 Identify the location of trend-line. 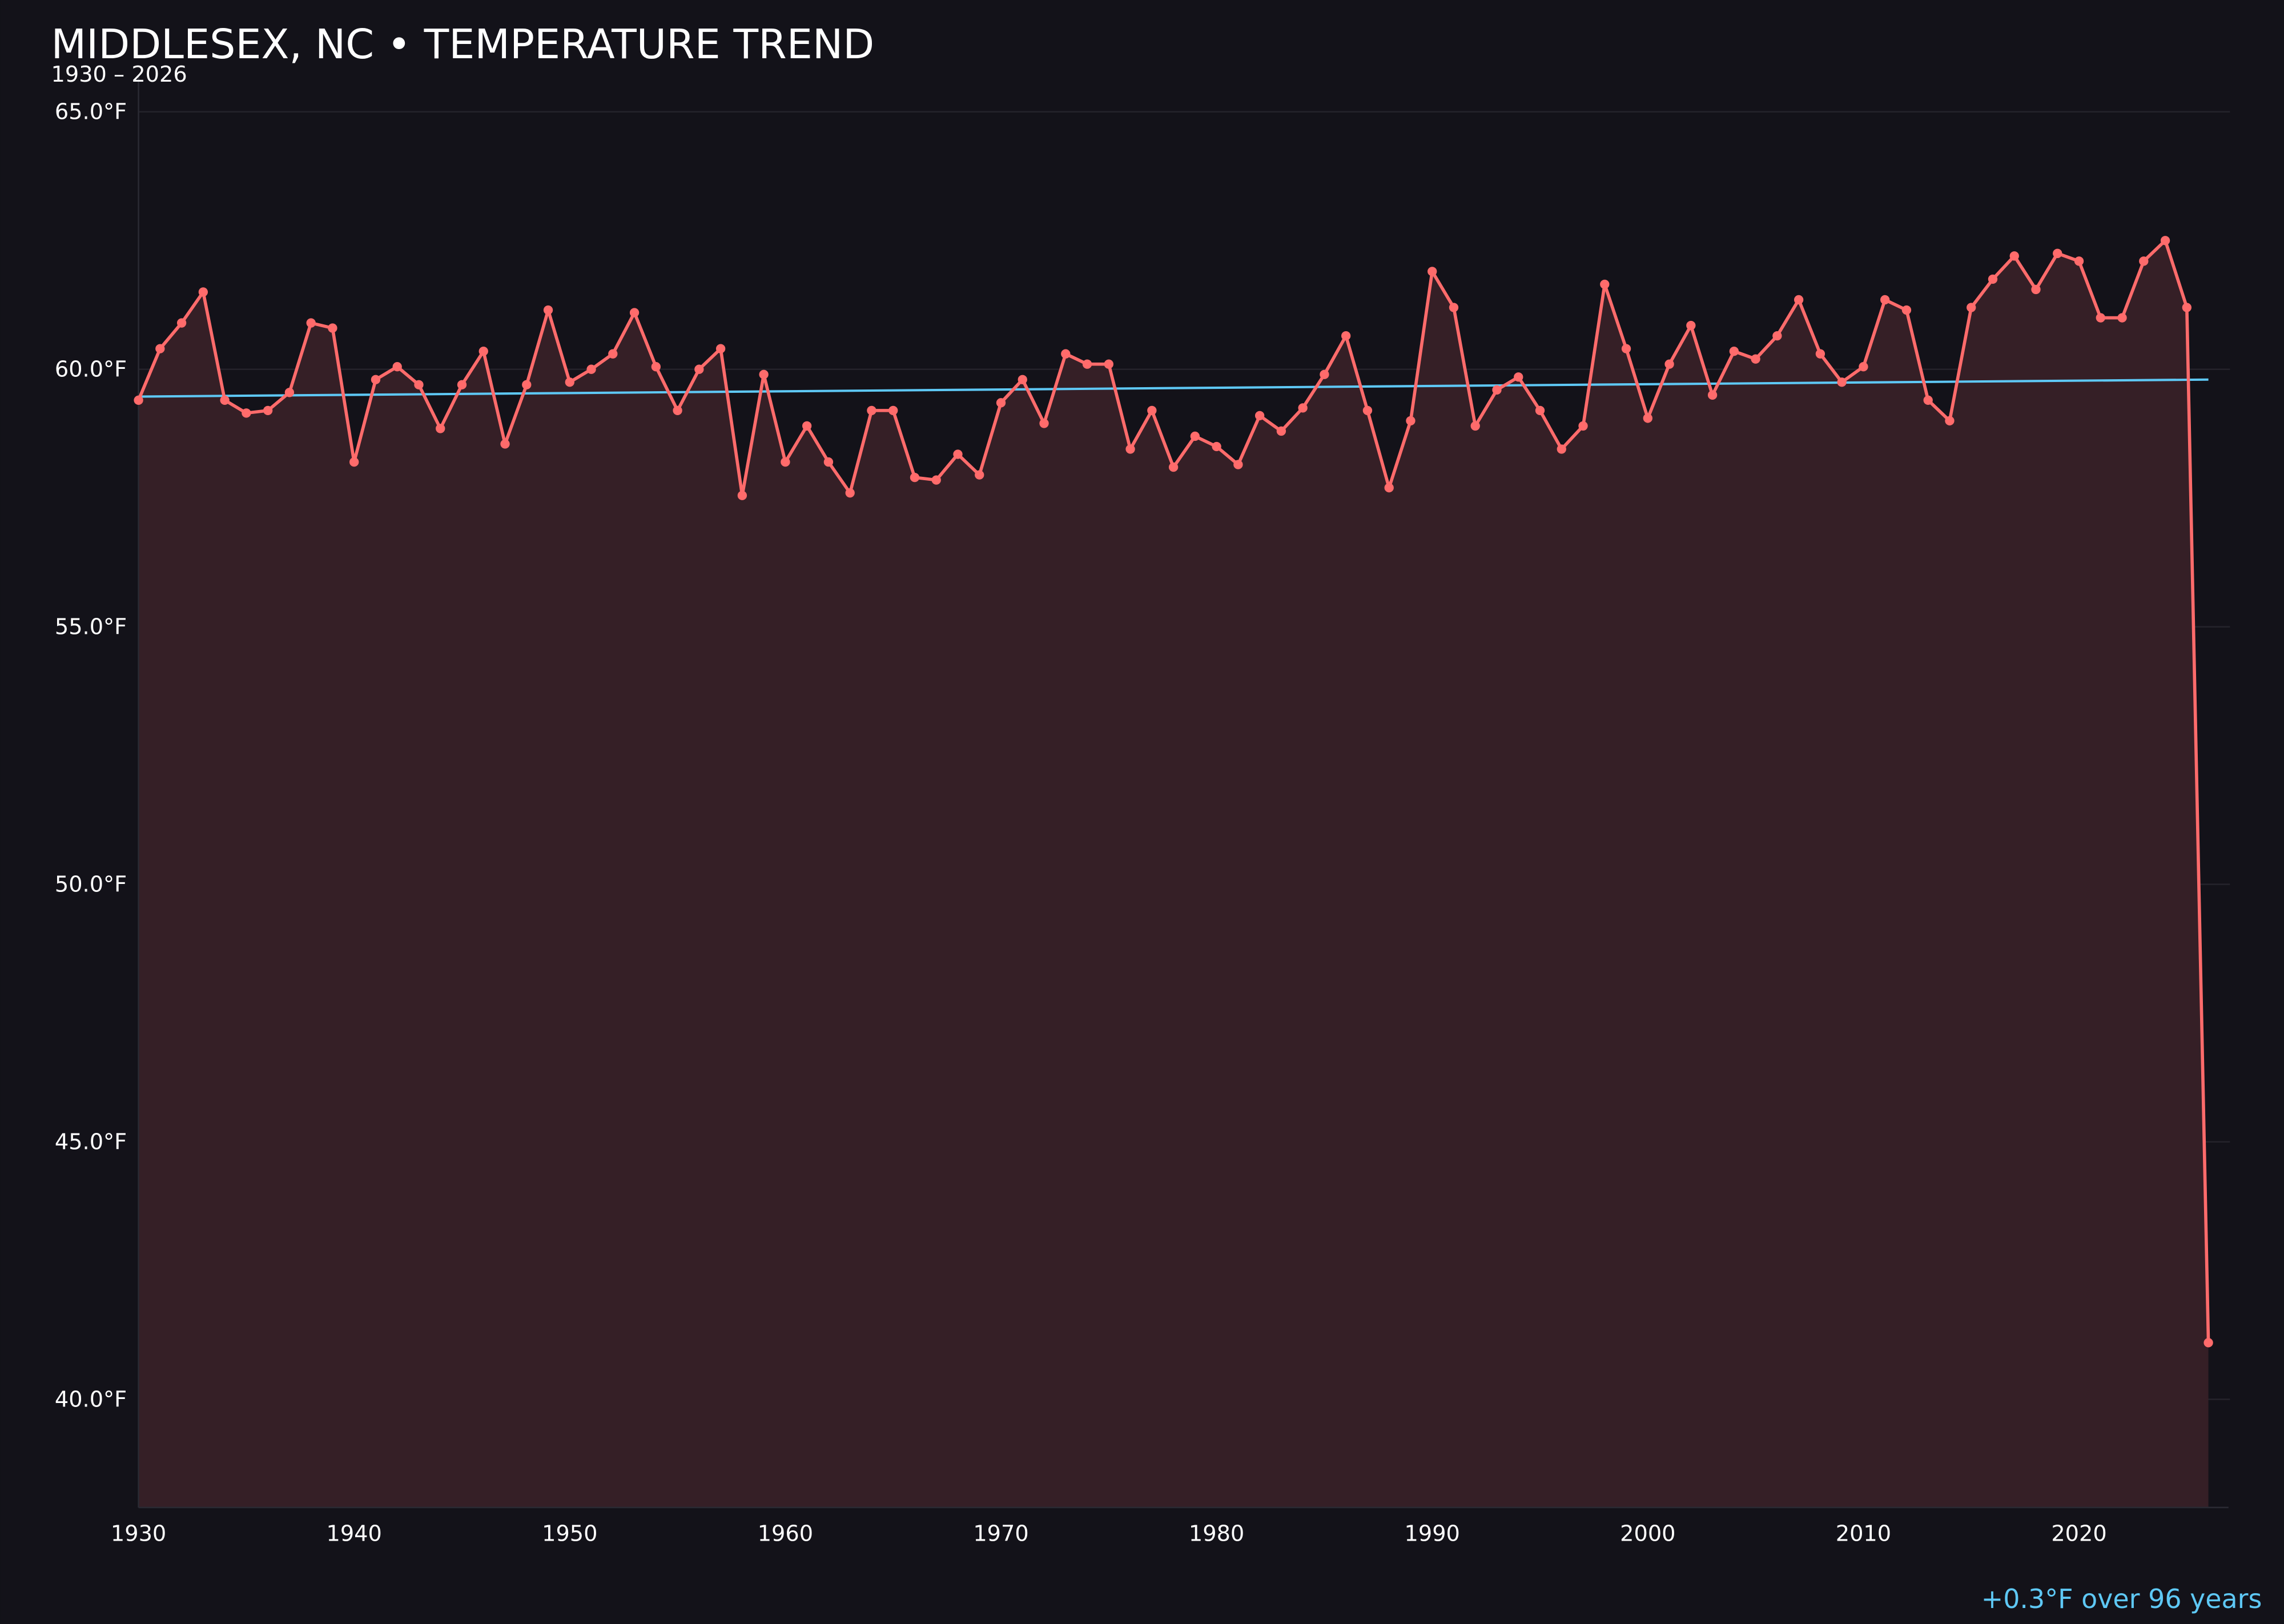
(1173, 388).